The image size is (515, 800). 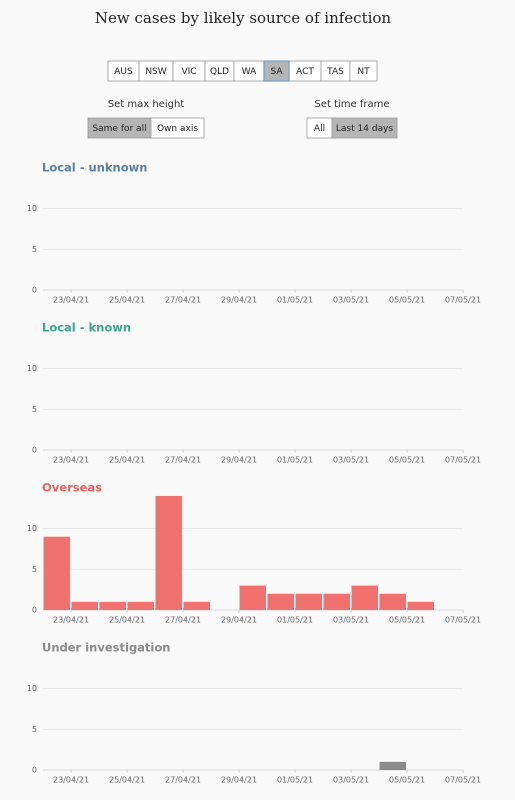 I want to click on toggle-button-label: QLD, so click(x=219, y=72).